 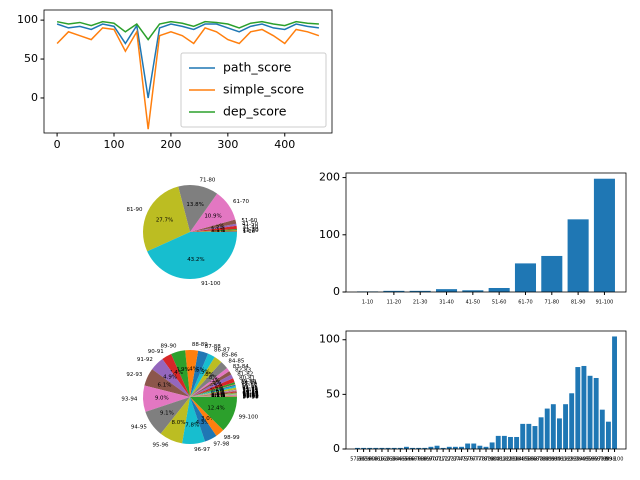 What do you see at coordinates (241, 202) in the screenshot?
I see `slice-label: 61-70` at bounding box center [241, 202].